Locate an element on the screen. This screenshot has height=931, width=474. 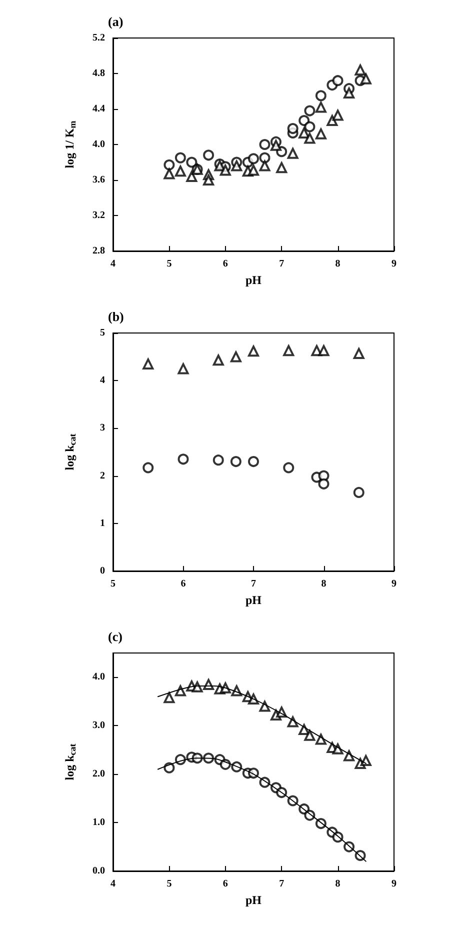
chart-title: (c) is located at coordinates (115, 636).